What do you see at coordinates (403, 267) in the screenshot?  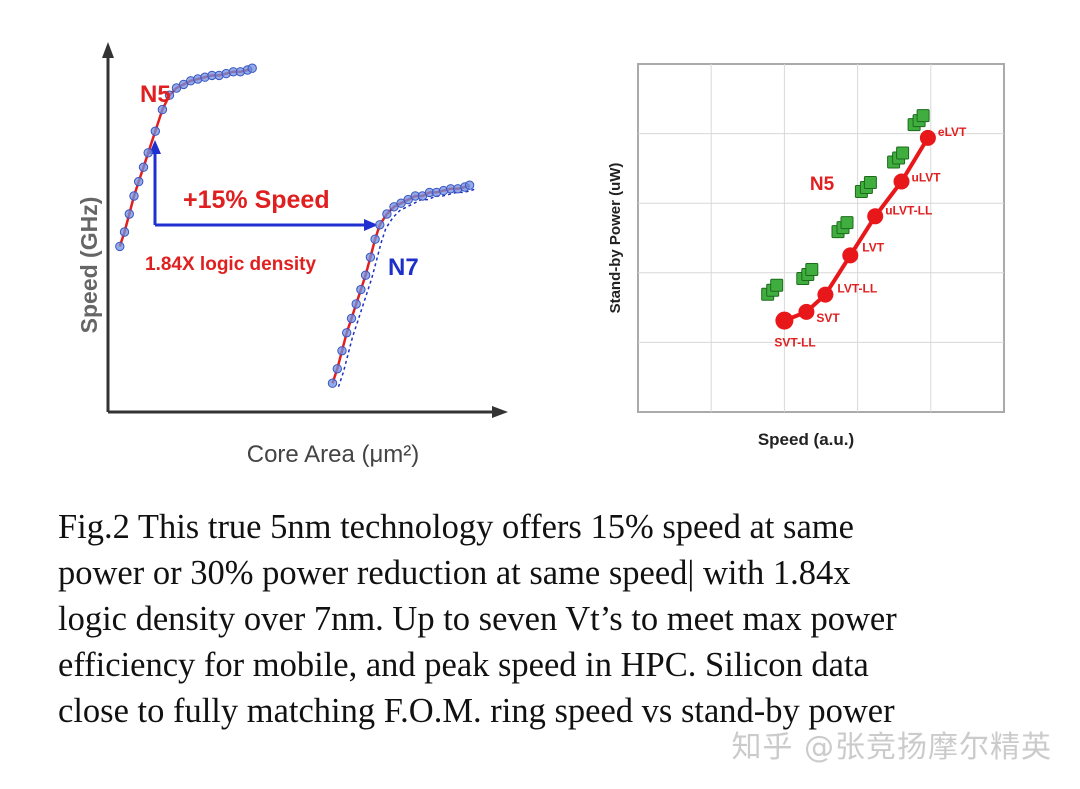 I see `n7-label: N7` at bounding box center [403, 267].